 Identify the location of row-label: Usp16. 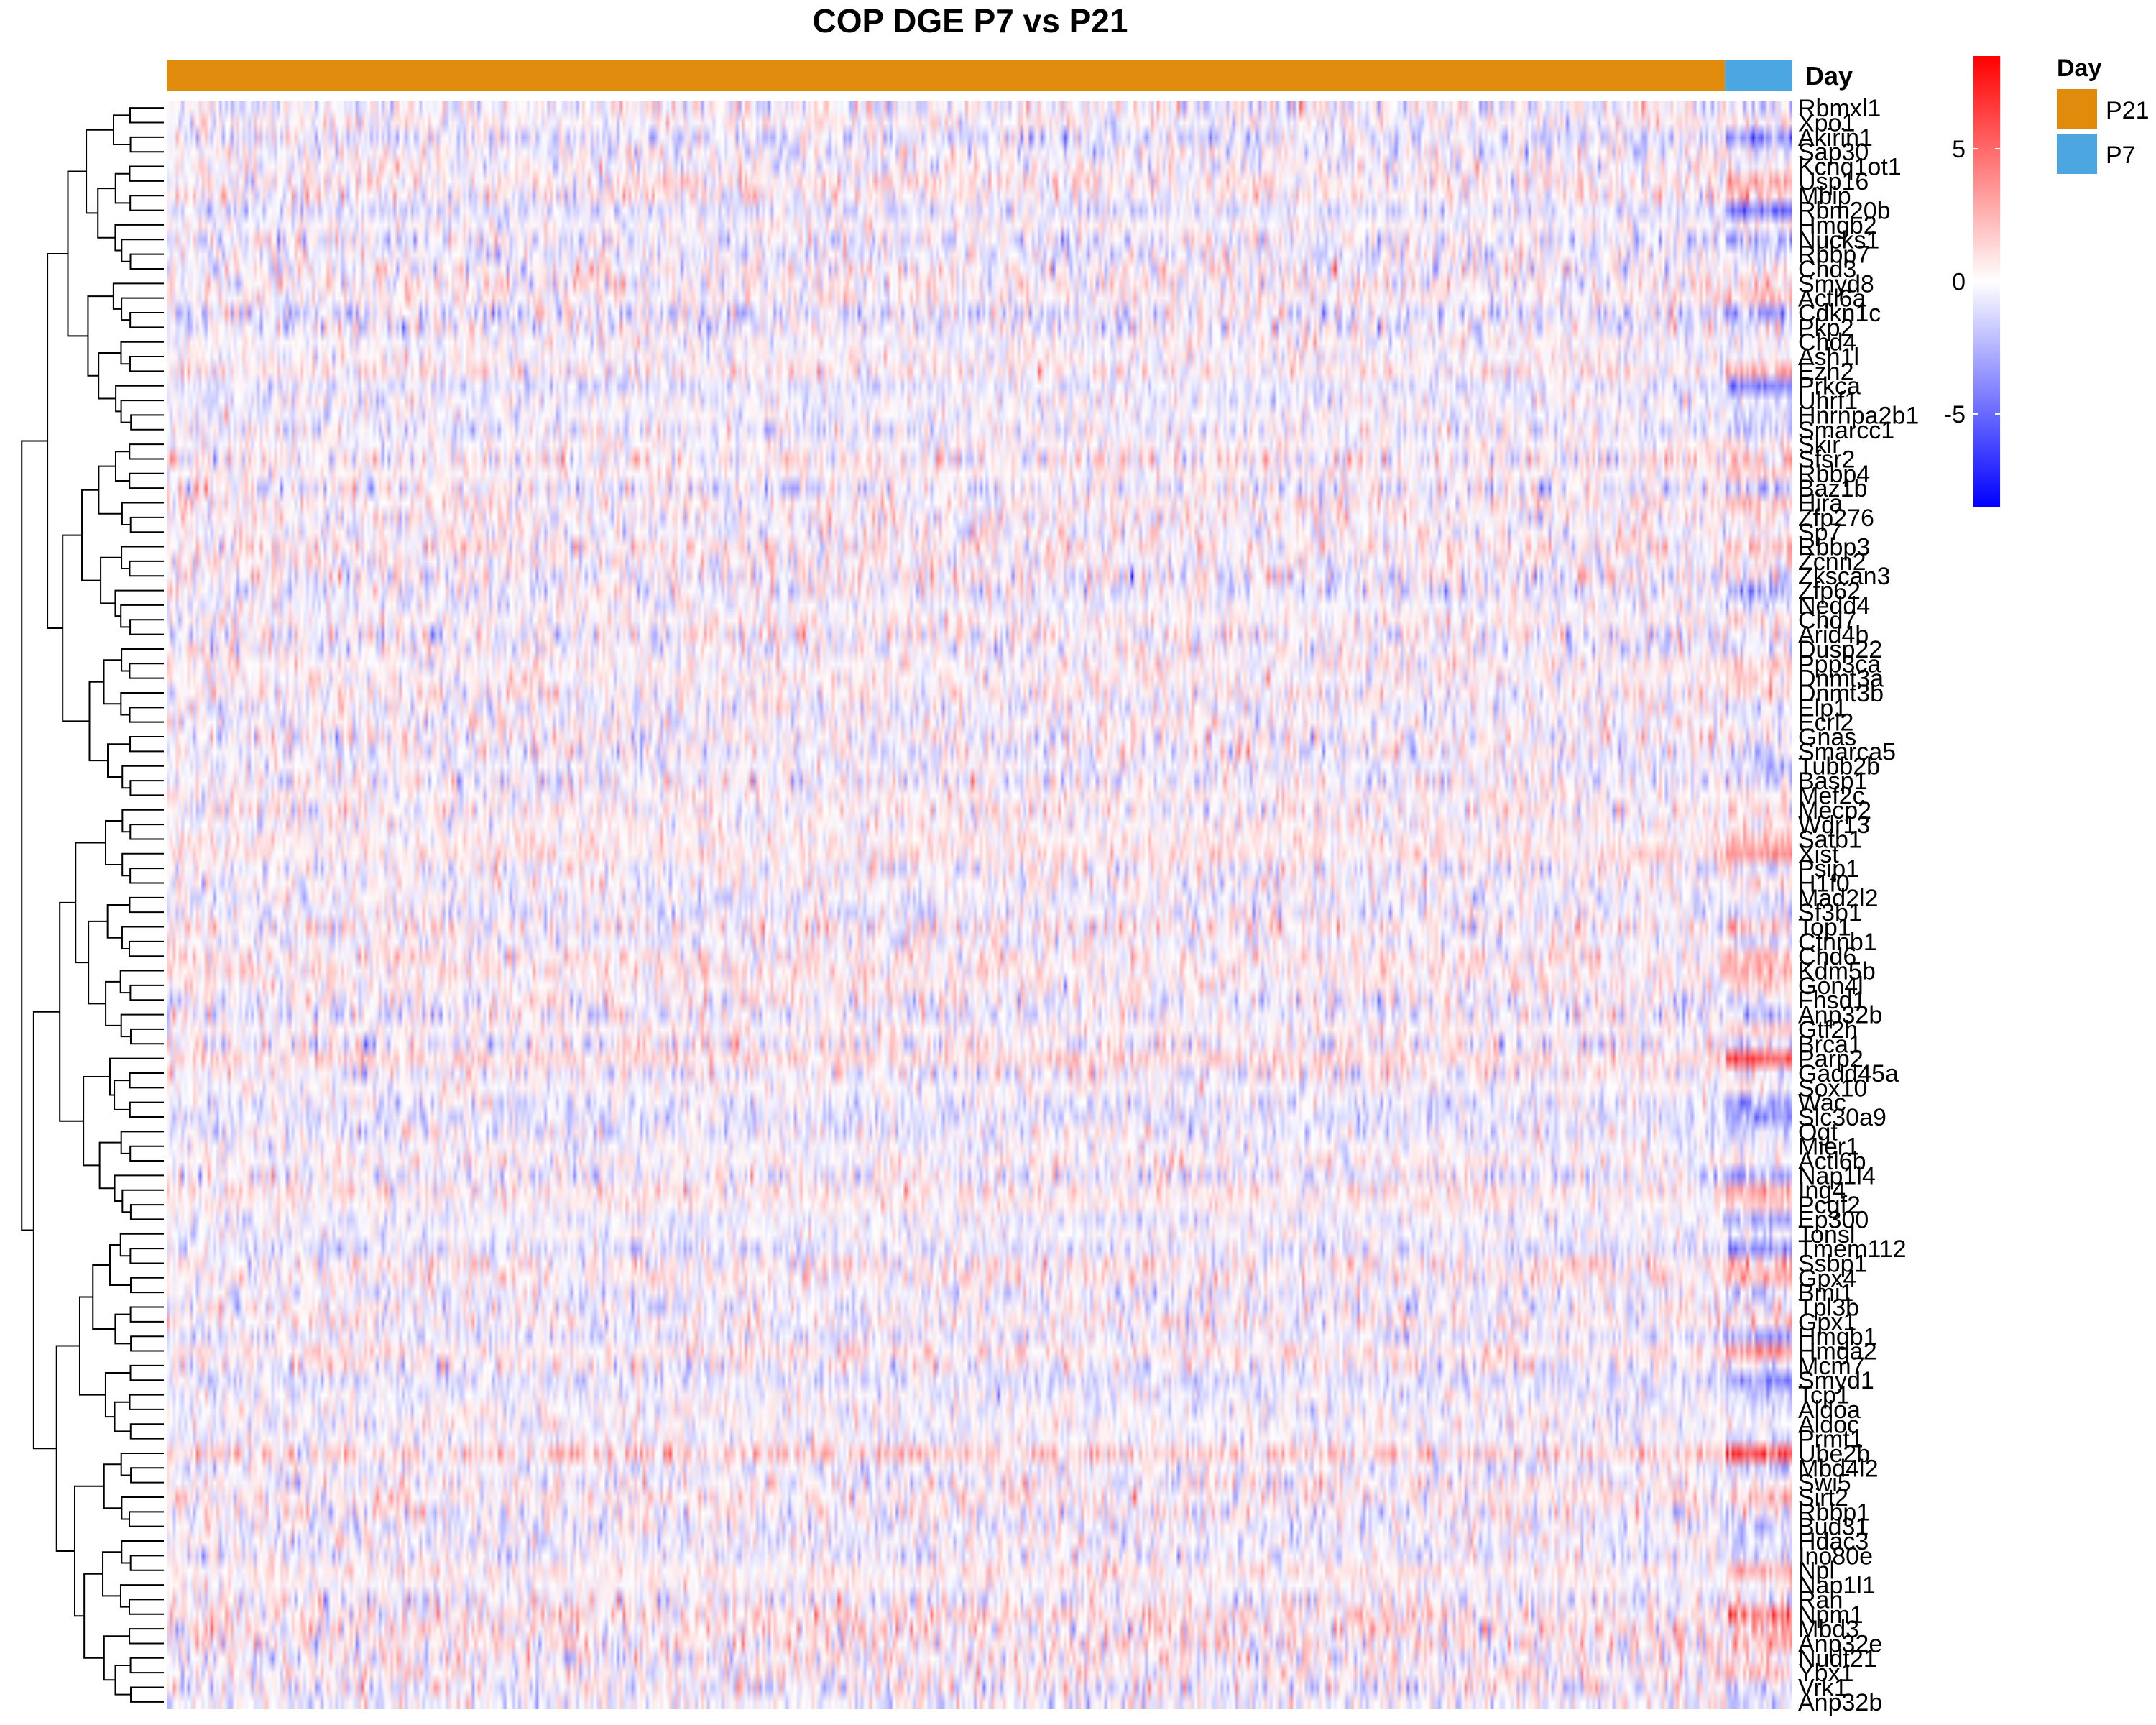
(1833, 182).